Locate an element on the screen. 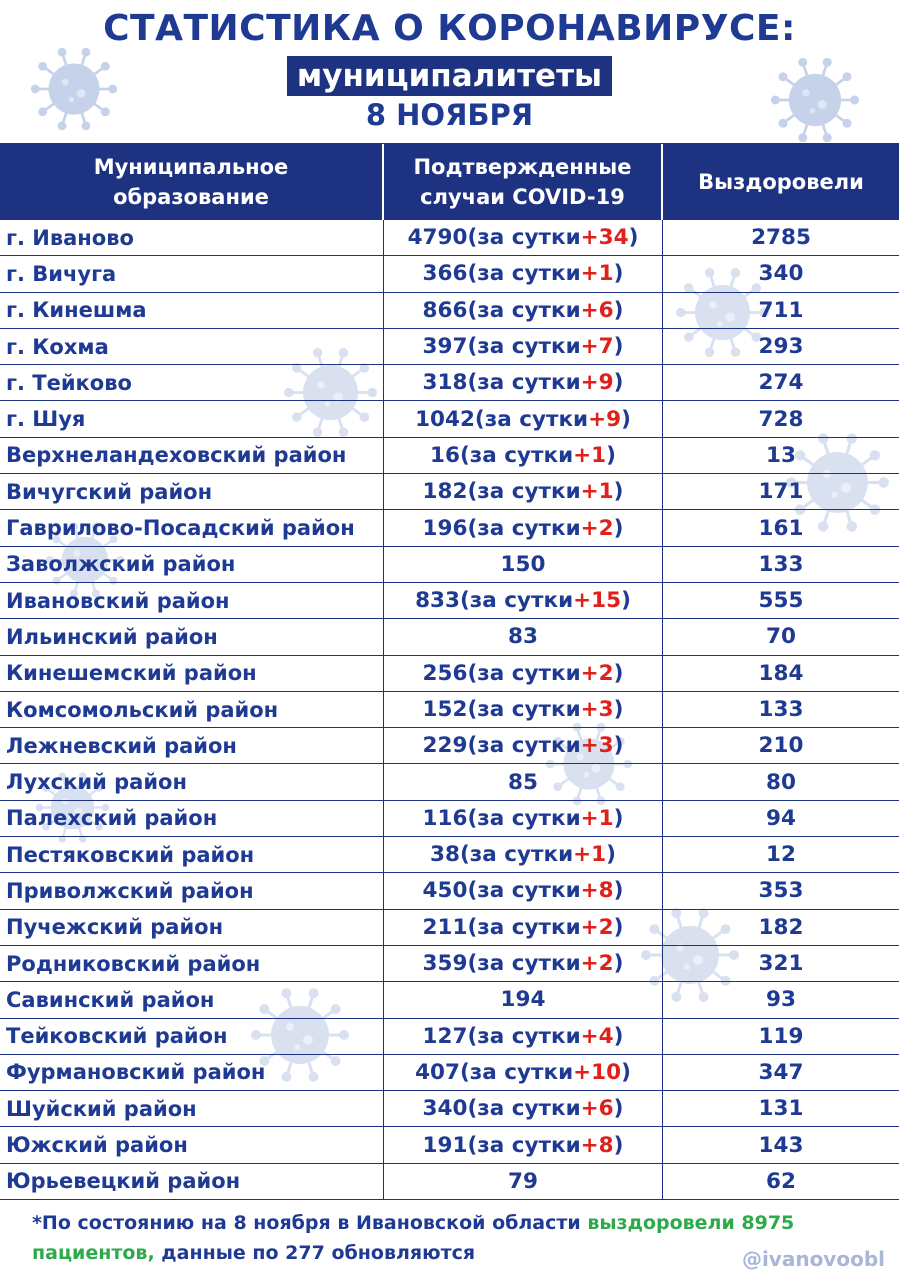 This screenshot has width=899, height=1280. recovered-count: 131 is located at coordinates (781, 1109).